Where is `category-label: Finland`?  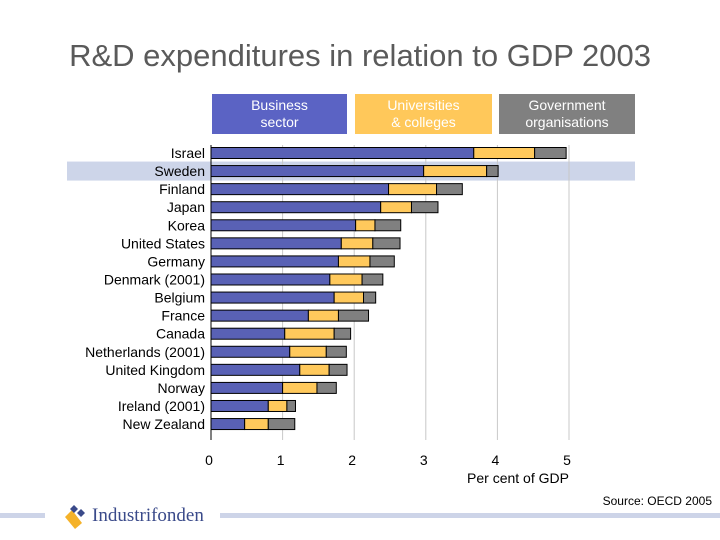
category-label: Finland is located at coordinates (182, 189).